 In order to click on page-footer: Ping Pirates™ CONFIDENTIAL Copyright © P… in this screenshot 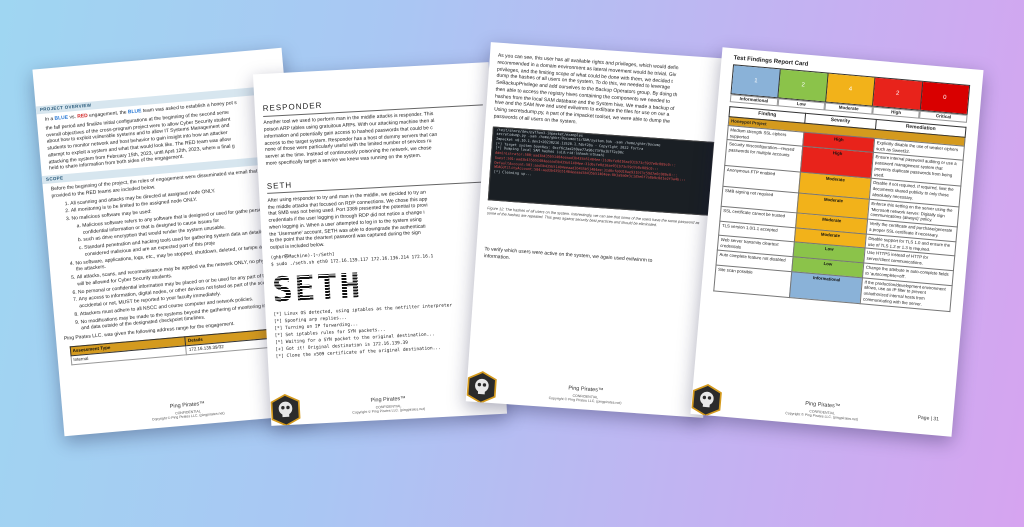, I will do `click(822, 411)`.